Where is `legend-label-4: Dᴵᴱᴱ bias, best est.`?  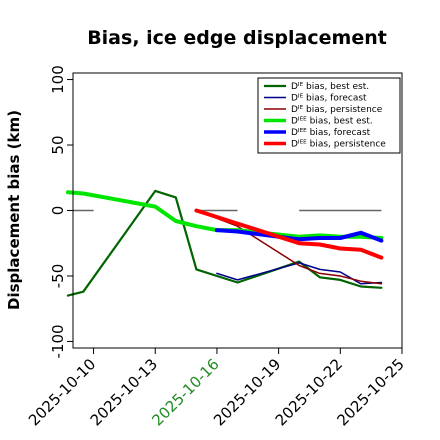 legend-label-4: Dᴵᴱᴱ bias, best est. is located at coordinates (332, 122).